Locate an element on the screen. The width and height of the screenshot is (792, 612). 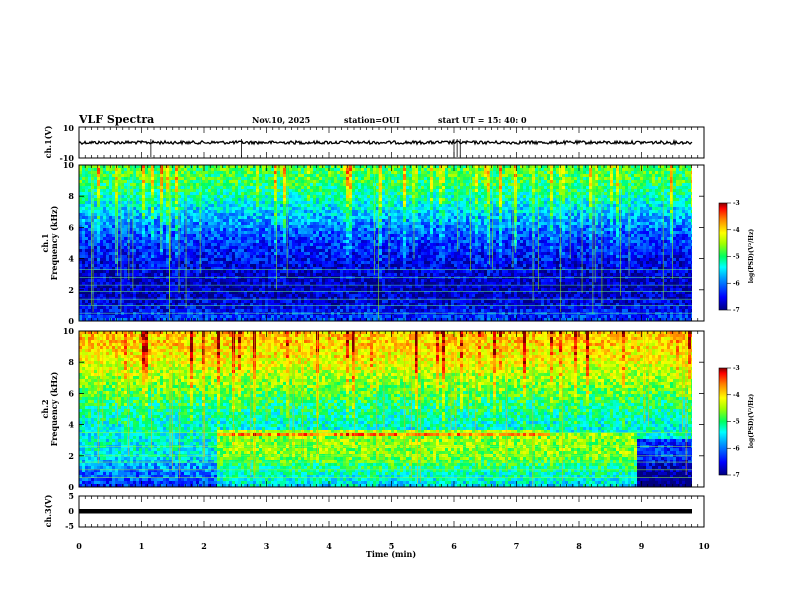
station-label: station=OUI is located at coordinates (372, 120).